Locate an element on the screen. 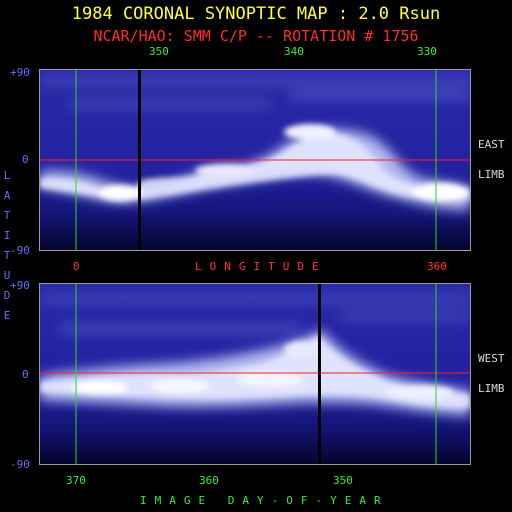 The width and height of the screenshot is (512, 512). west-label: WEST is located at coordinates (491, 358).